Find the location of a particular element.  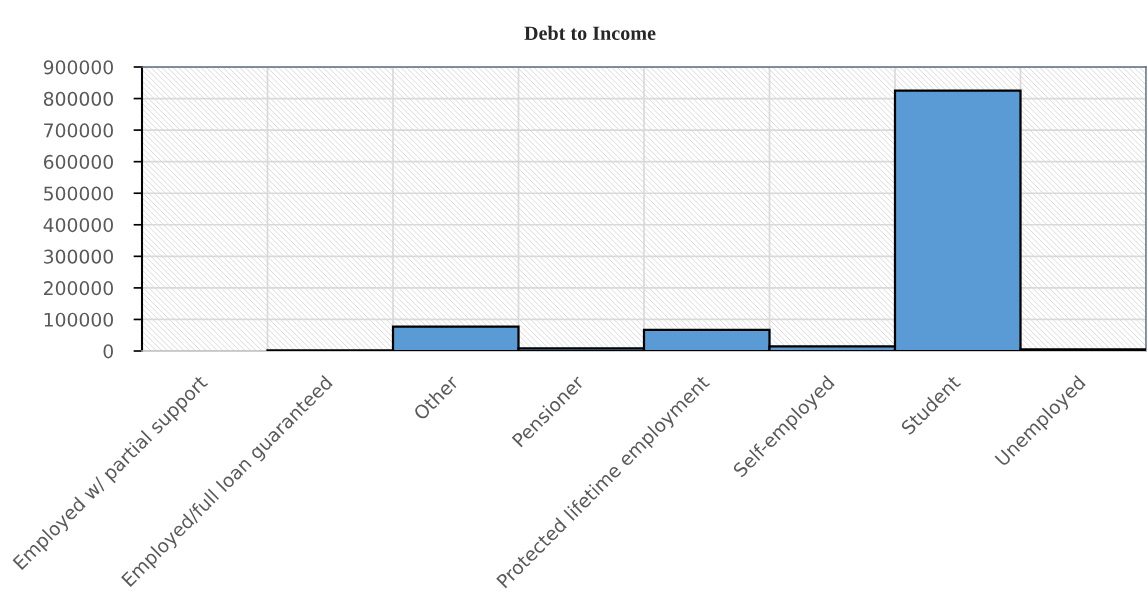

y-tick-label: 500000 is located at coordinates (78, 193).